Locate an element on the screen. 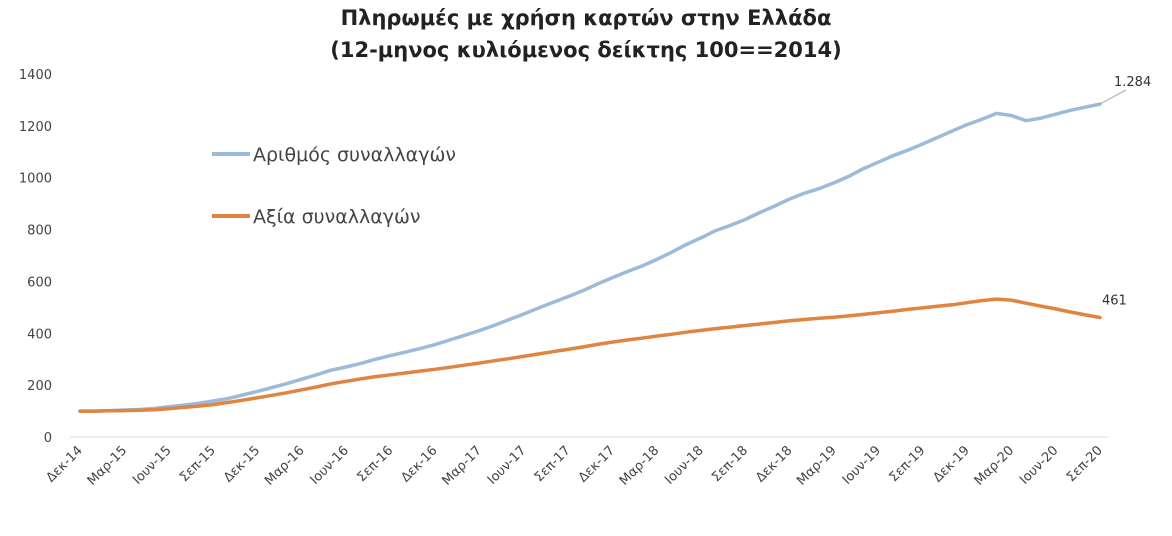  x-tick-label: Δεκ-15 is located at coordinates (242, 464).